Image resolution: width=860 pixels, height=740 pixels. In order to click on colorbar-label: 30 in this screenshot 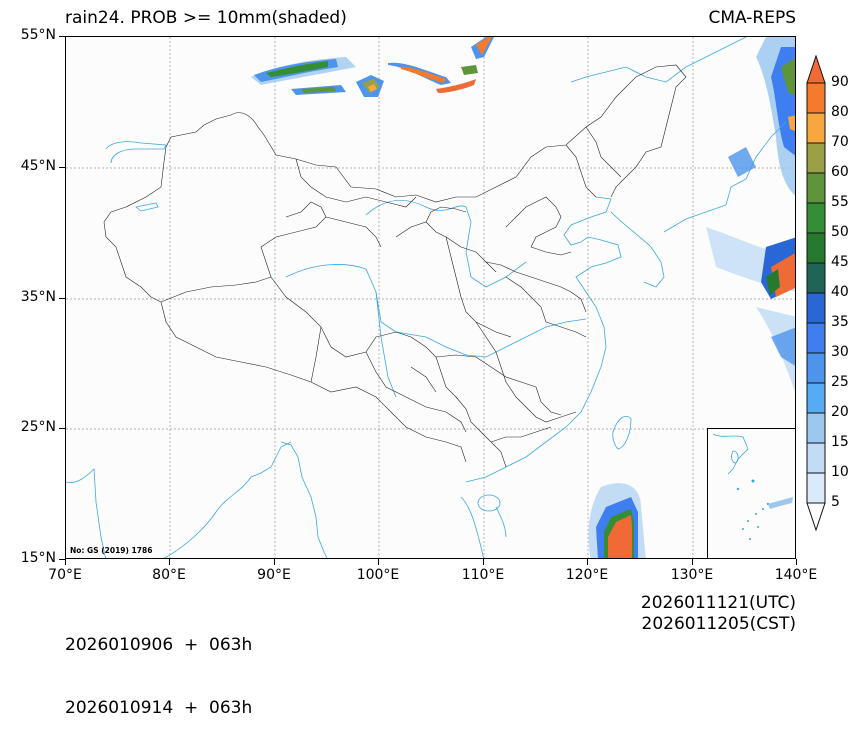, I will do `click(840, 352)`.